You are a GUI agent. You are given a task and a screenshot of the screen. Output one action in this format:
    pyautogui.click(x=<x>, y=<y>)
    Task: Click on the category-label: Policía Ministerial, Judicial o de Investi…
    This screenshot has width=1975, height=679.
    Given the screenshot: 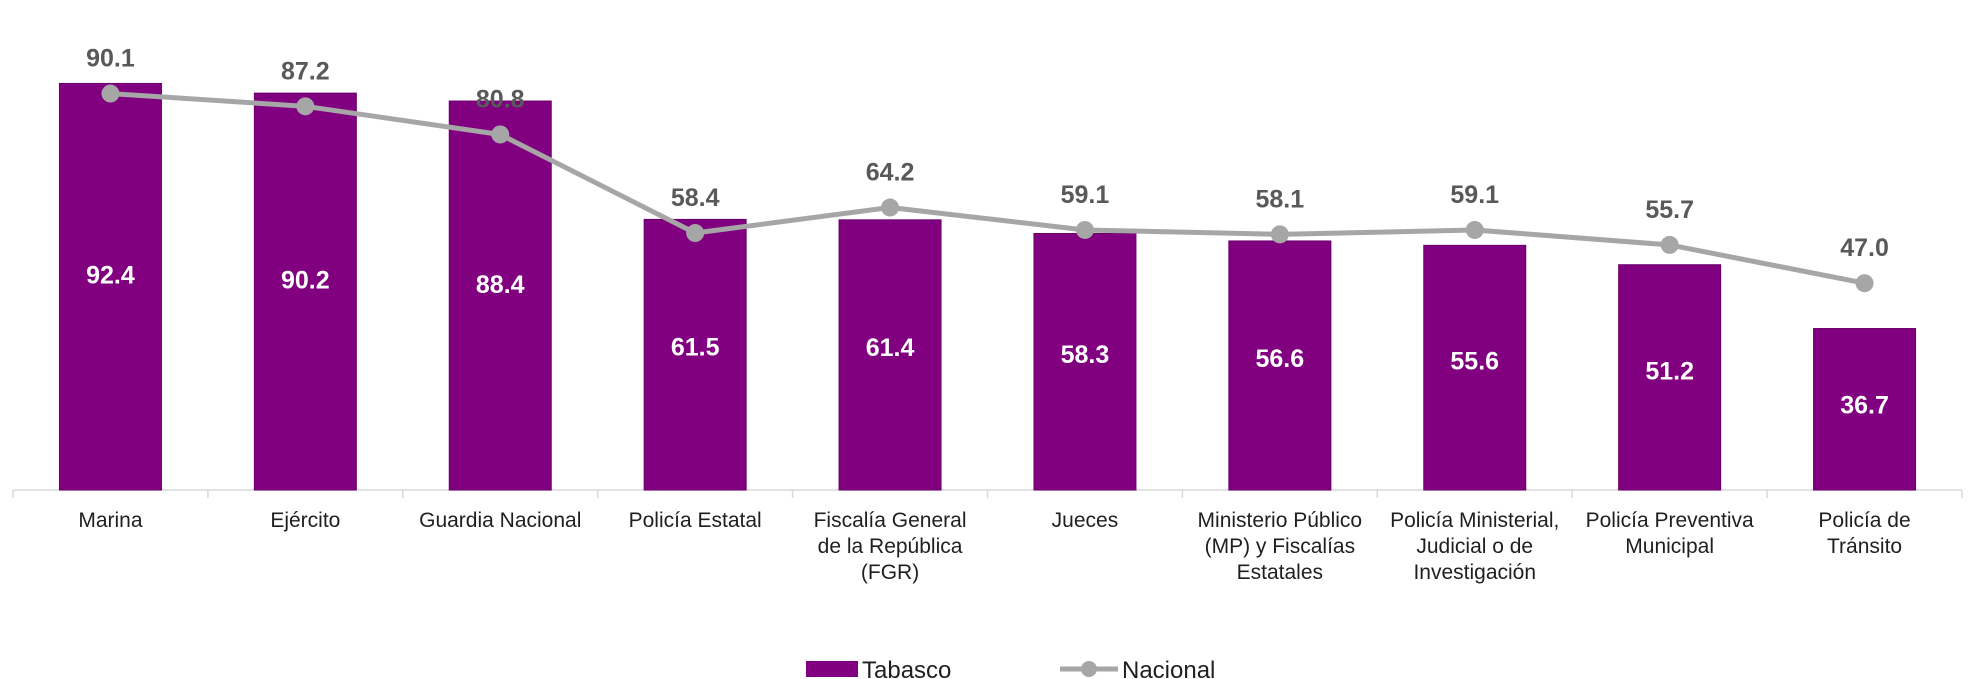 What is the action you would take?
    pyautogui.click(x=1474, y=546)
    